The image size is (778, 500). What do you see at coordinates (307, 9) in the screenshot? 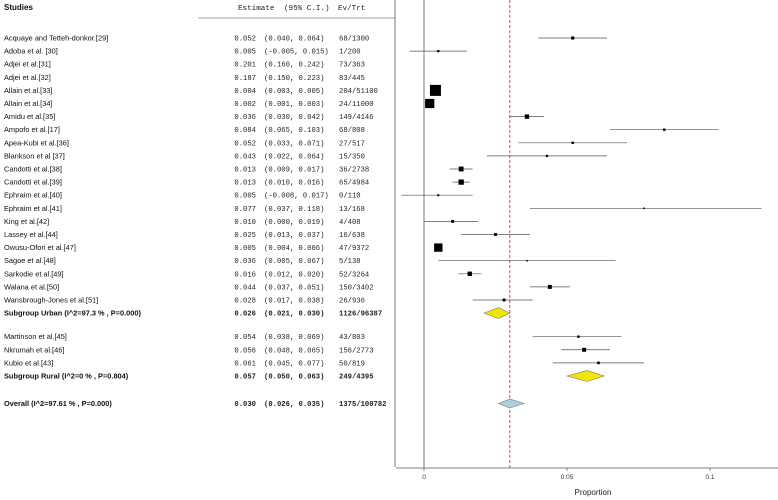
I see `header-ci: (95% C.I.)` at bounding box center [307, 9].